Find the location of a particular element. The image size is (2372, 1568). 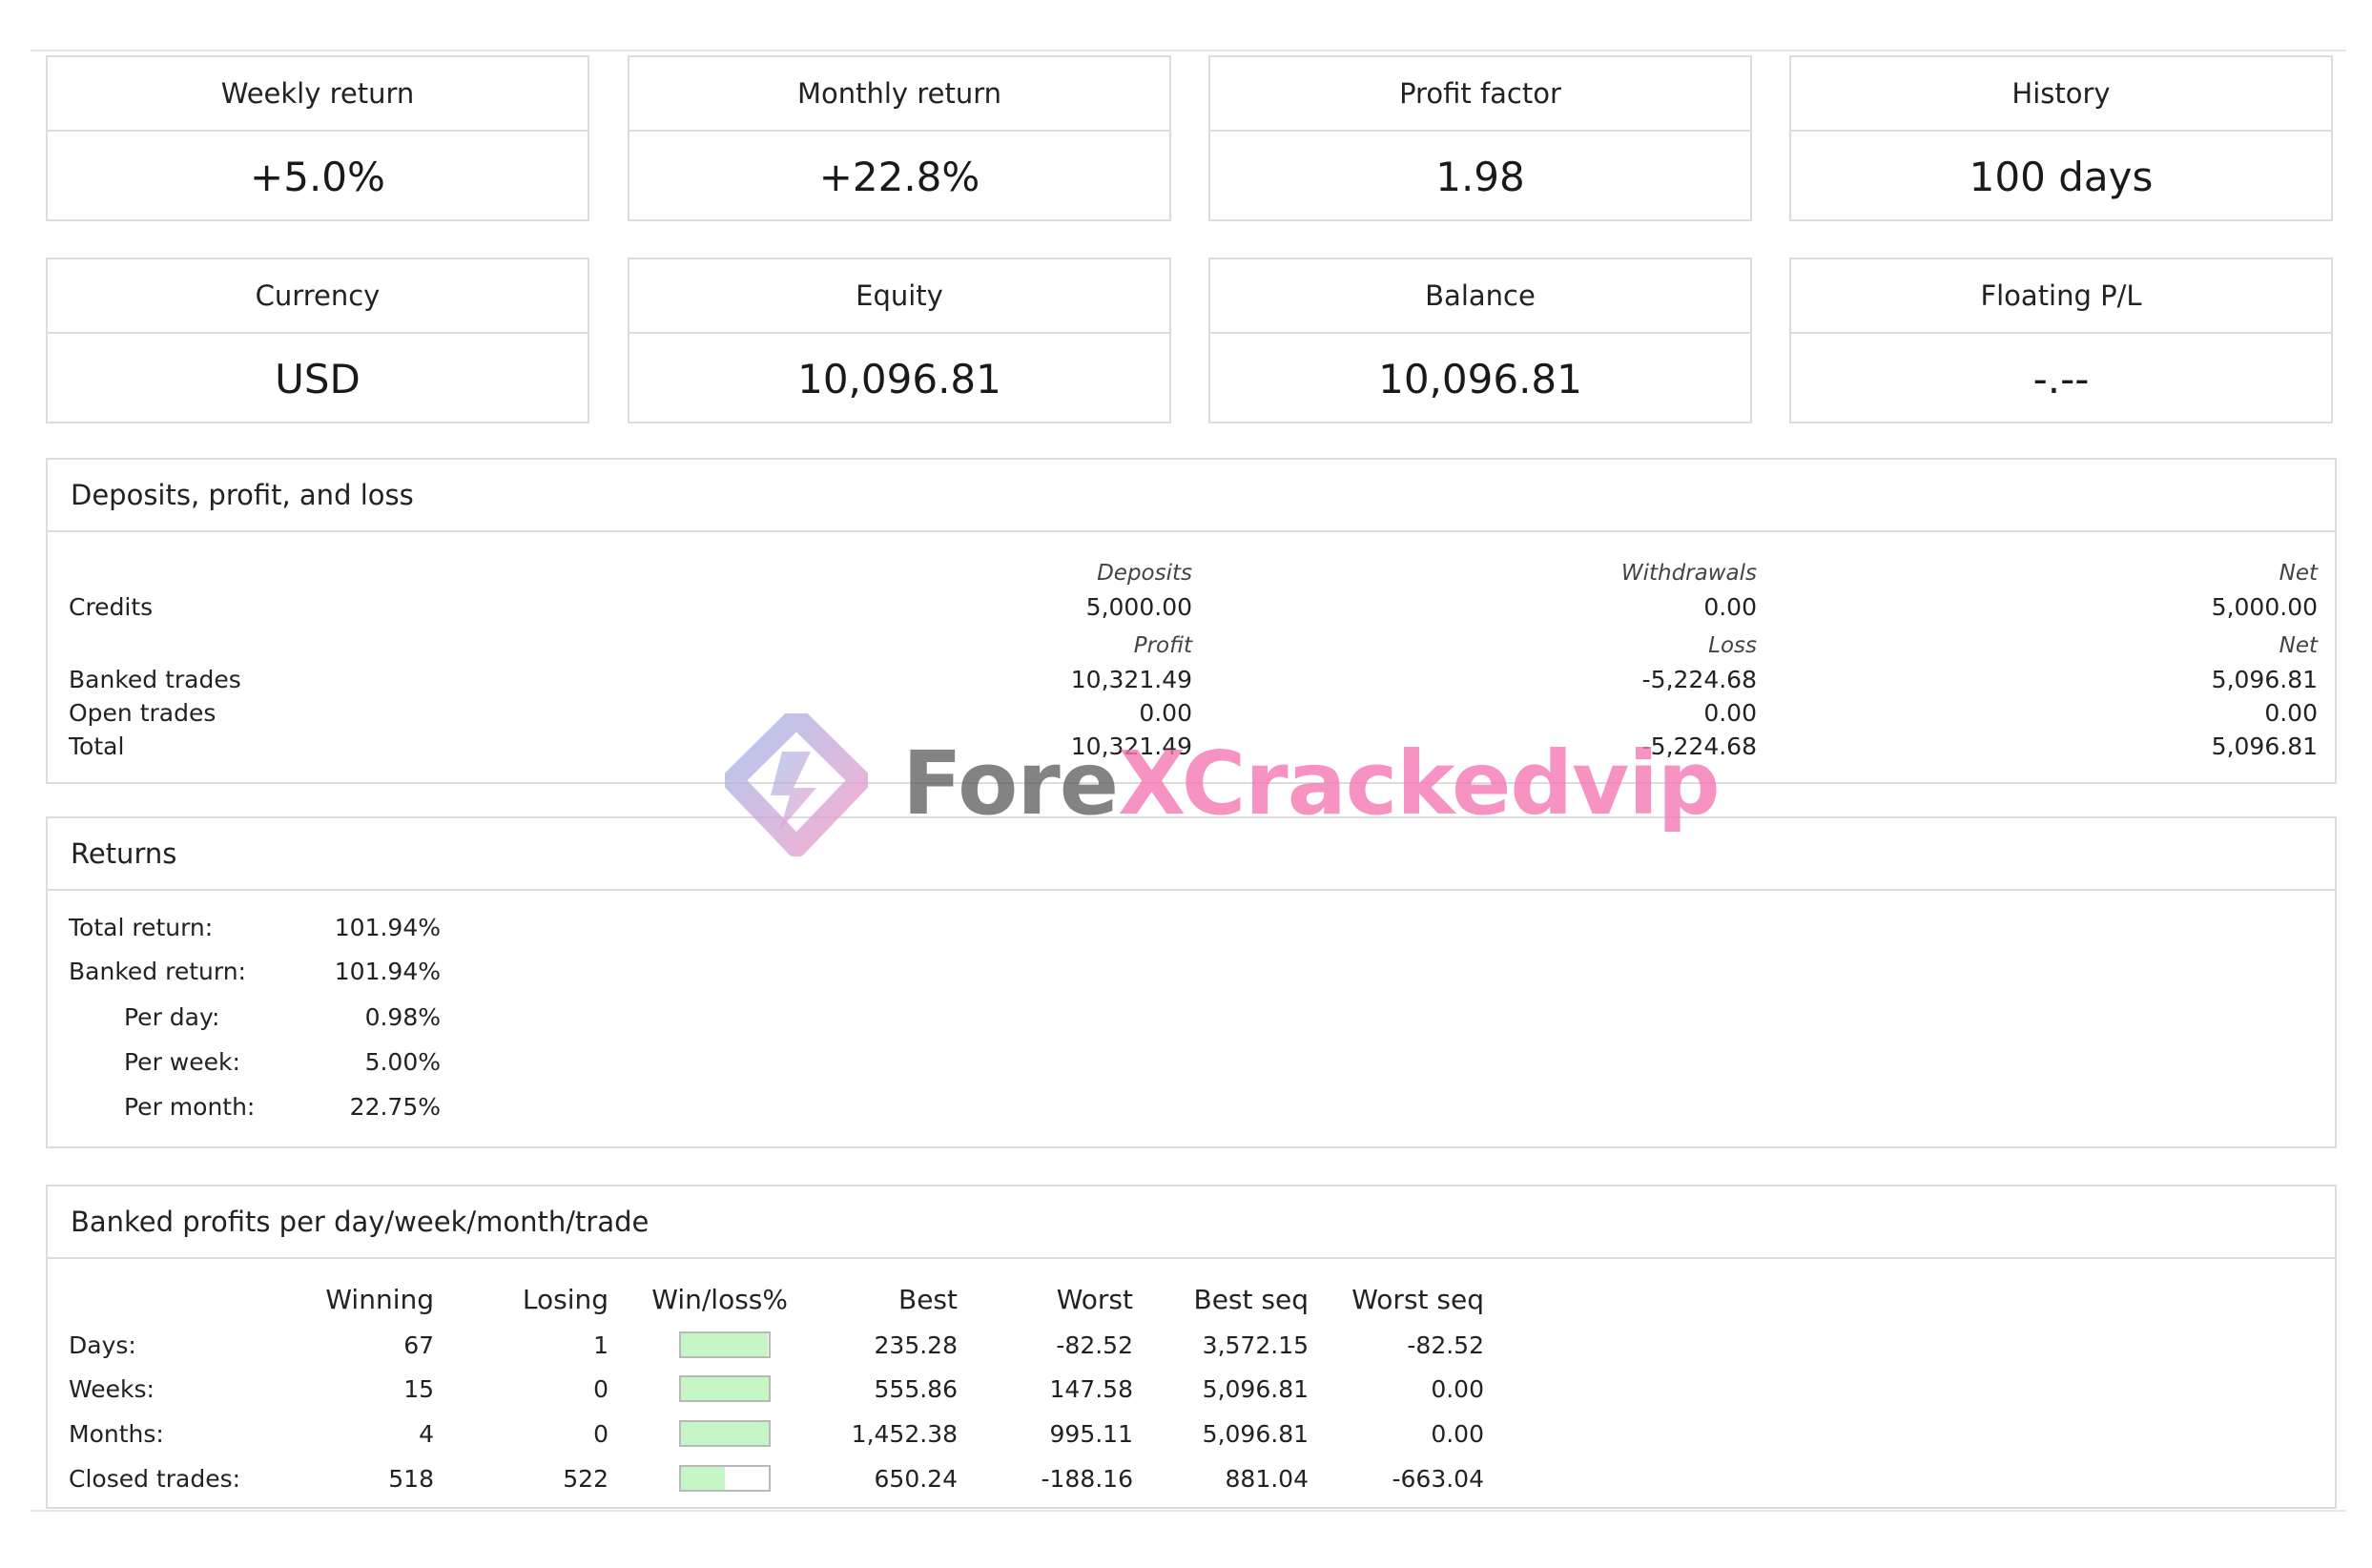

banked-net: 5,096.81 is located at coordinates (2264, 679).